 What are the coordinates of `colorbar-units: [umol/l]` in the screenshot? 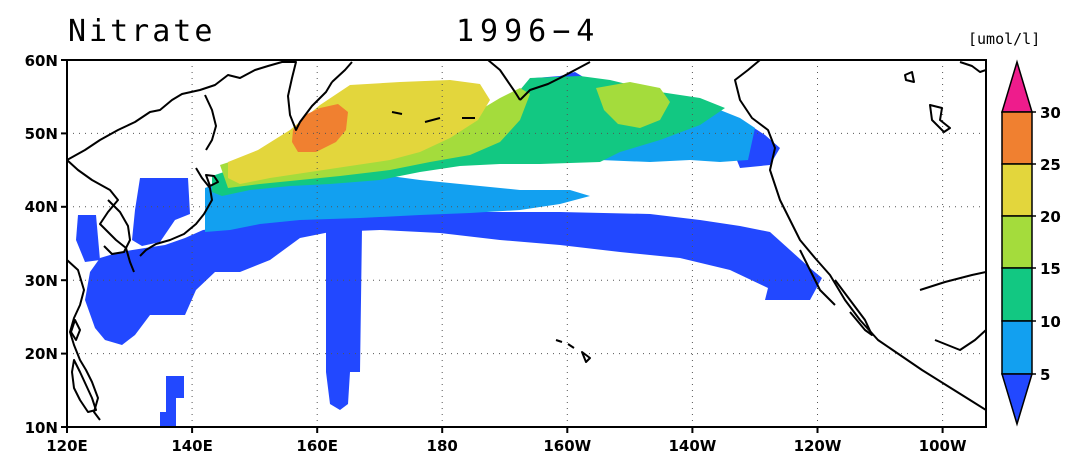 It's located at (1004, 39).